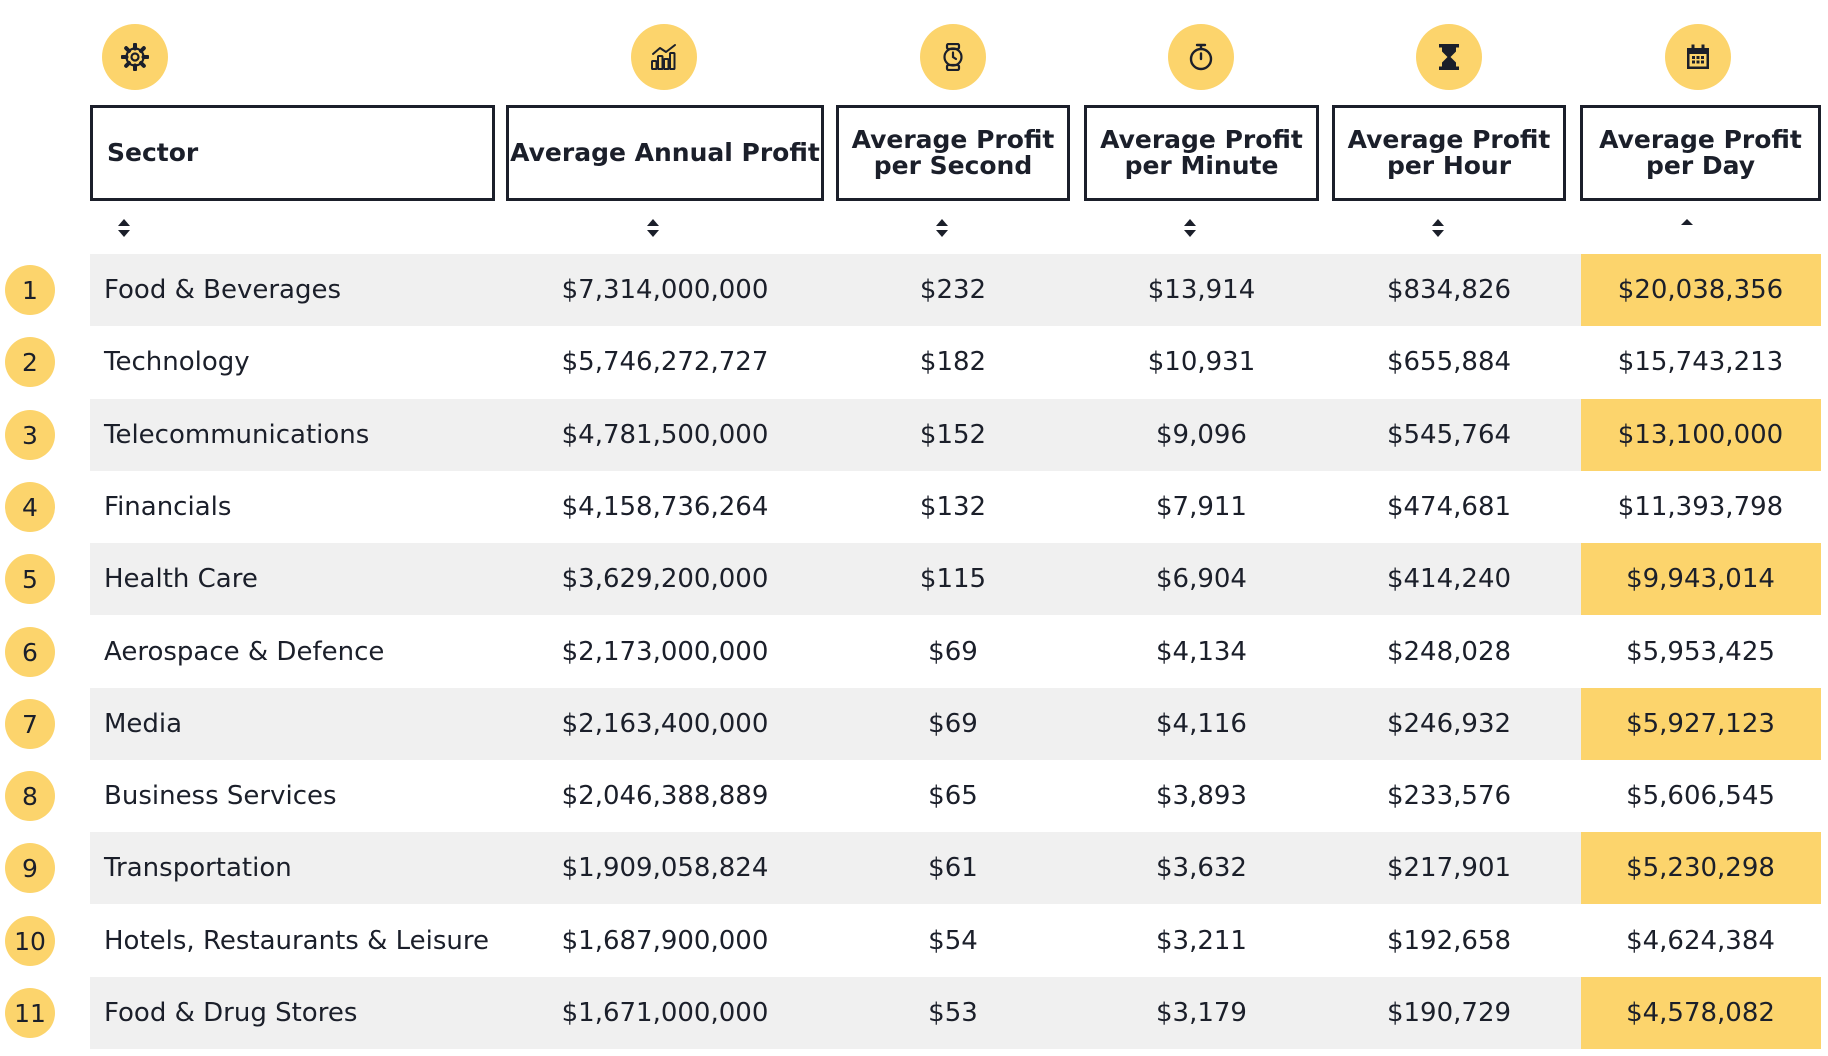 The image size is (1828, 1056). I want to click on table-cell-sector: Health Care, so click(181, 579).